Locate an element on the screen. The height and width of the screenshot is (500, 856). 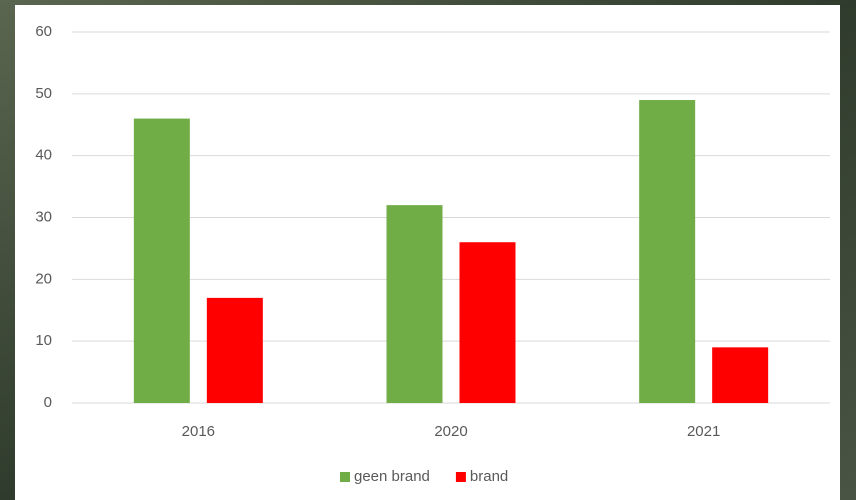
y-tick-label: 40 is located at coordinates (43, 155).